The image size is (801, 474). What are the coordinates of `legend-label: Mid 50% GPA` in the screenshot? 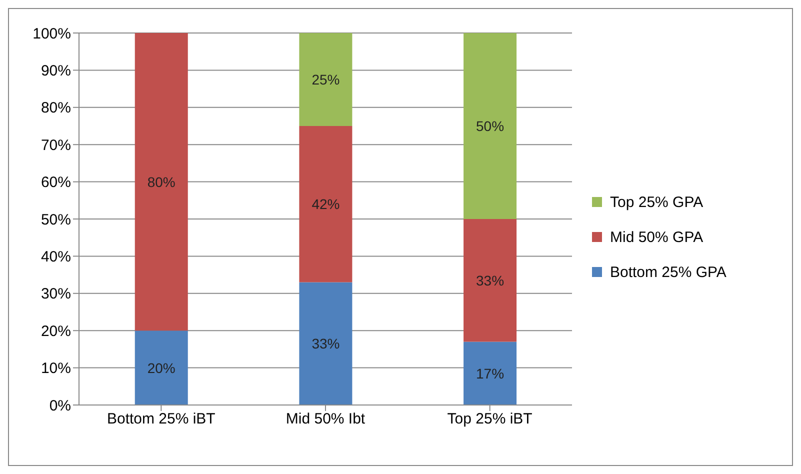 It's located at (657, 237).